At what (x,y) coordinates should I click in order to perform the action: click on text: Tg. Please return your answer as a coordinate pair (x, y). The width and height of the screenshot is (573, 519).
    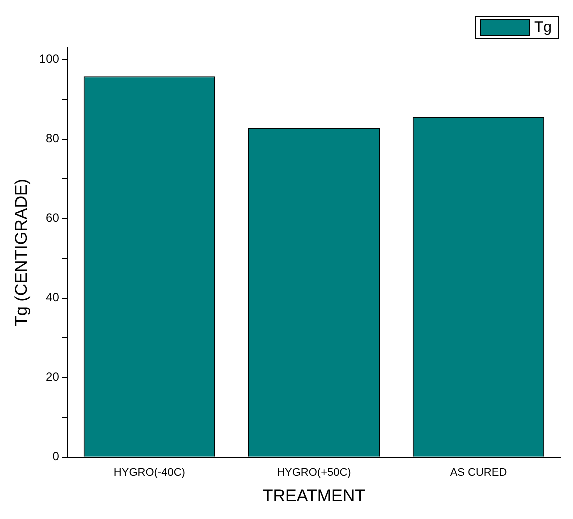
    Looking at the image, I should click on (543, 27).